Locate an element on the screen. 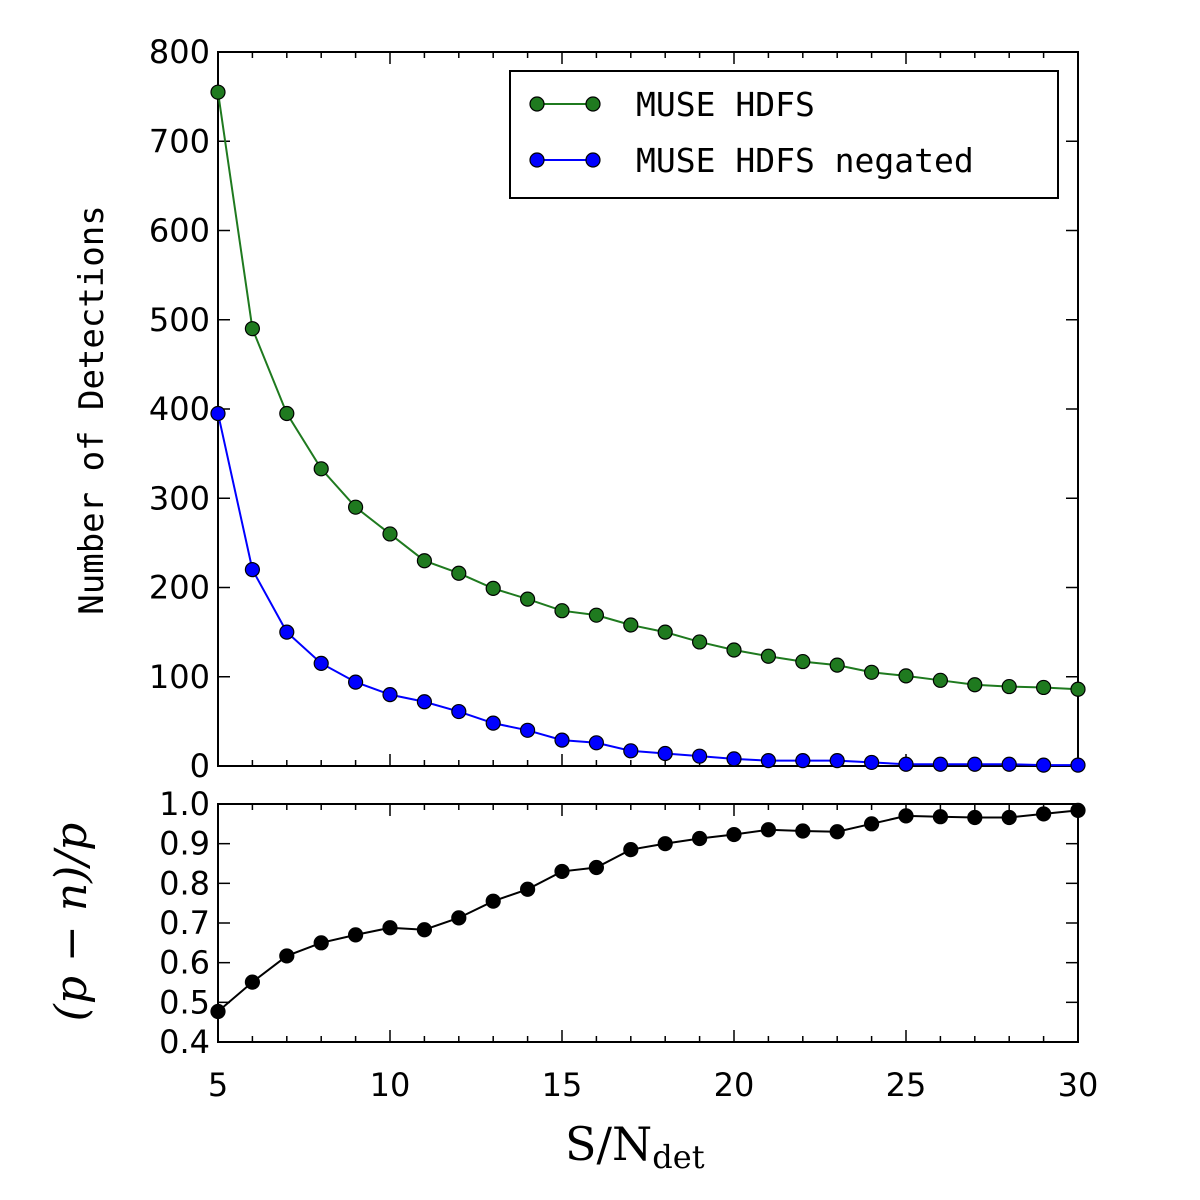  x-axis-label: S/Ndet is located at coordinates (635, 1146).